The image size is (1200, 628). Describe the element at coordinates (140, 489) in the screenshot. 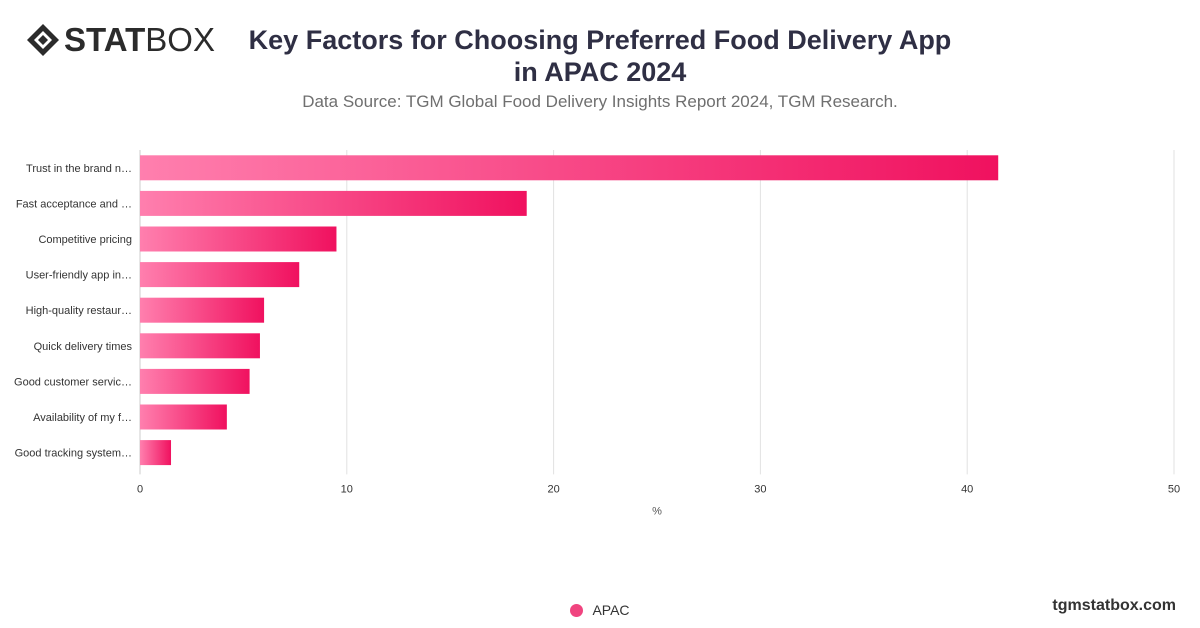

I see `x-tick-label: 0` at that location.